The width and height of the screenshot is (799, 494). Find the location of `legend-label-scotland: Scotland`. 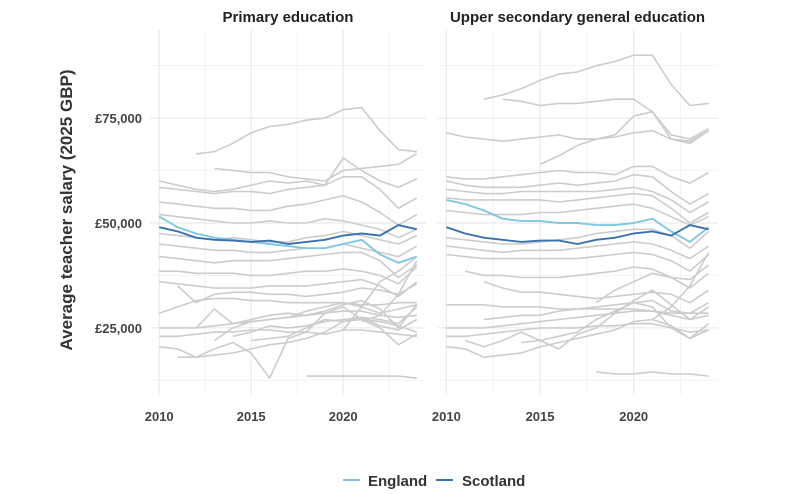

legend-label-scotland: Scotland is located at coordinates (493, 481).